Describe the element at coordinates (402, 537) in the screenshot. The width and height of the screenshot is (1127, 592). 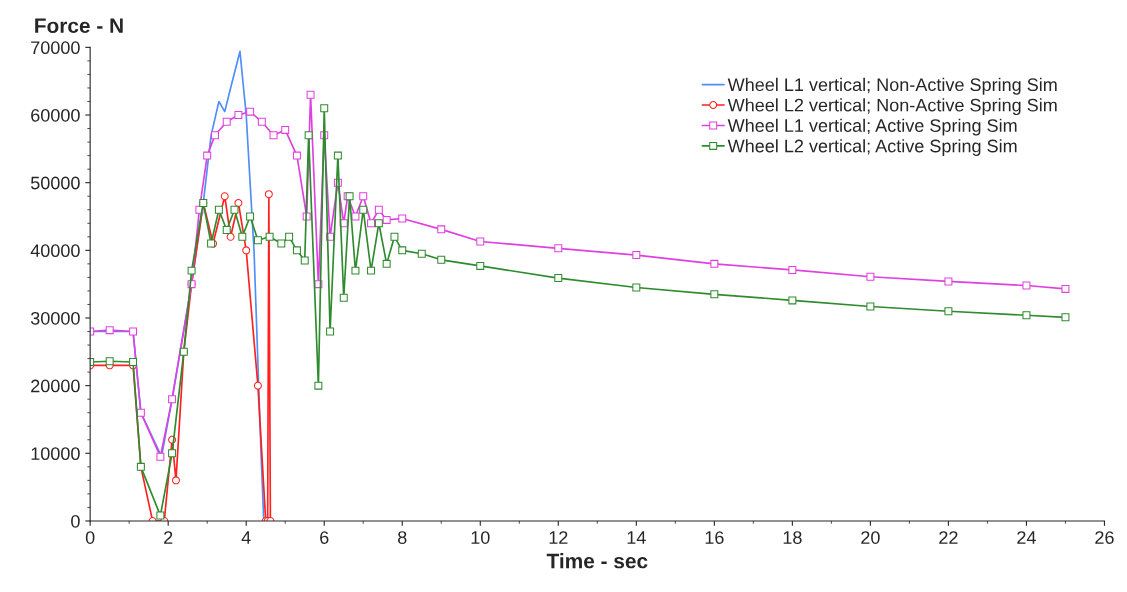
I see `x-tick-label: 8` at that location.